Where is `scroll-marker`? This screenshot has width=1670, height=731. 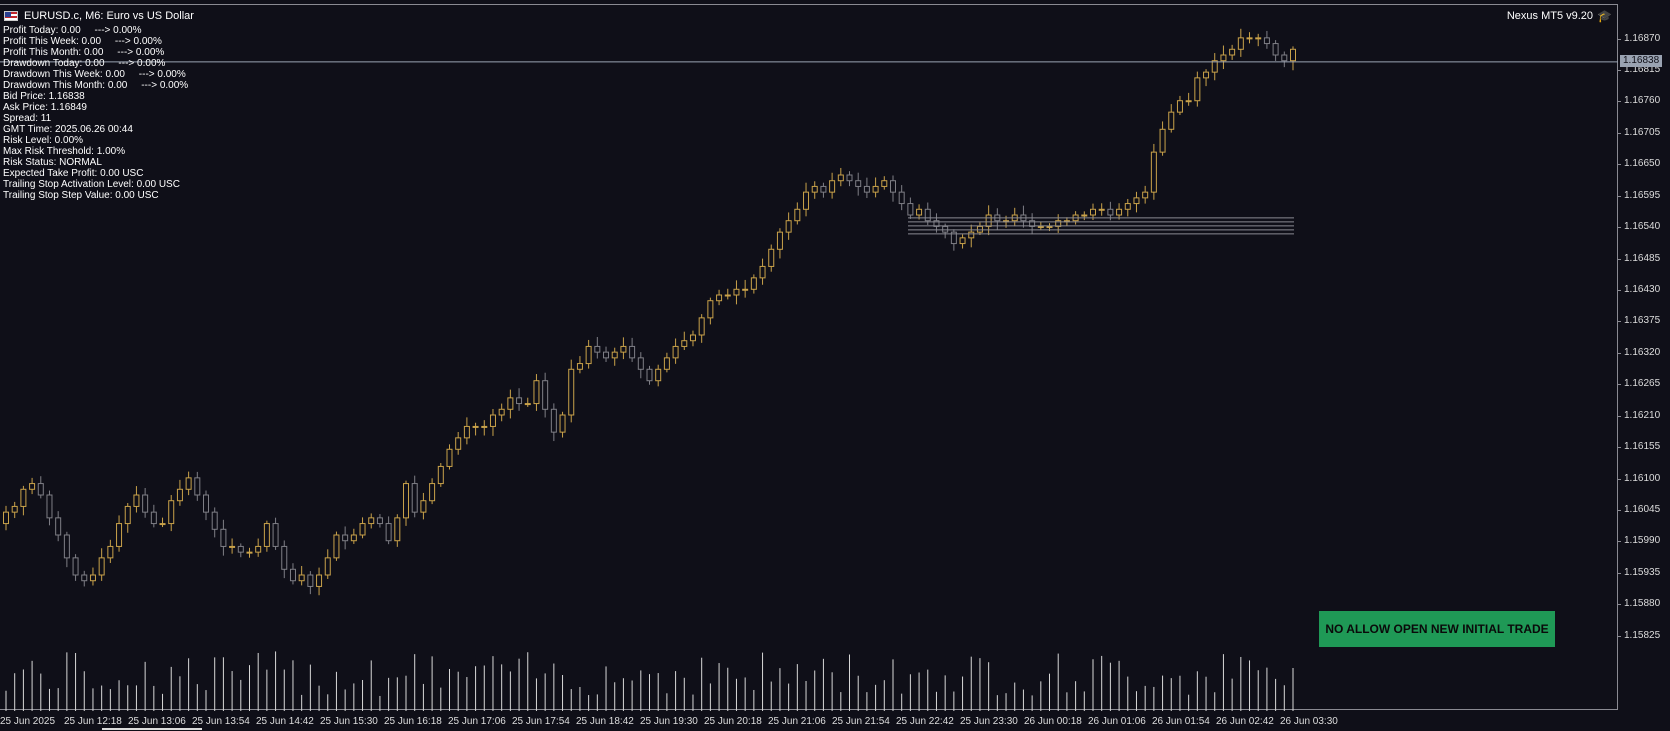
scroll-marker is located at coordinates (152, 729).